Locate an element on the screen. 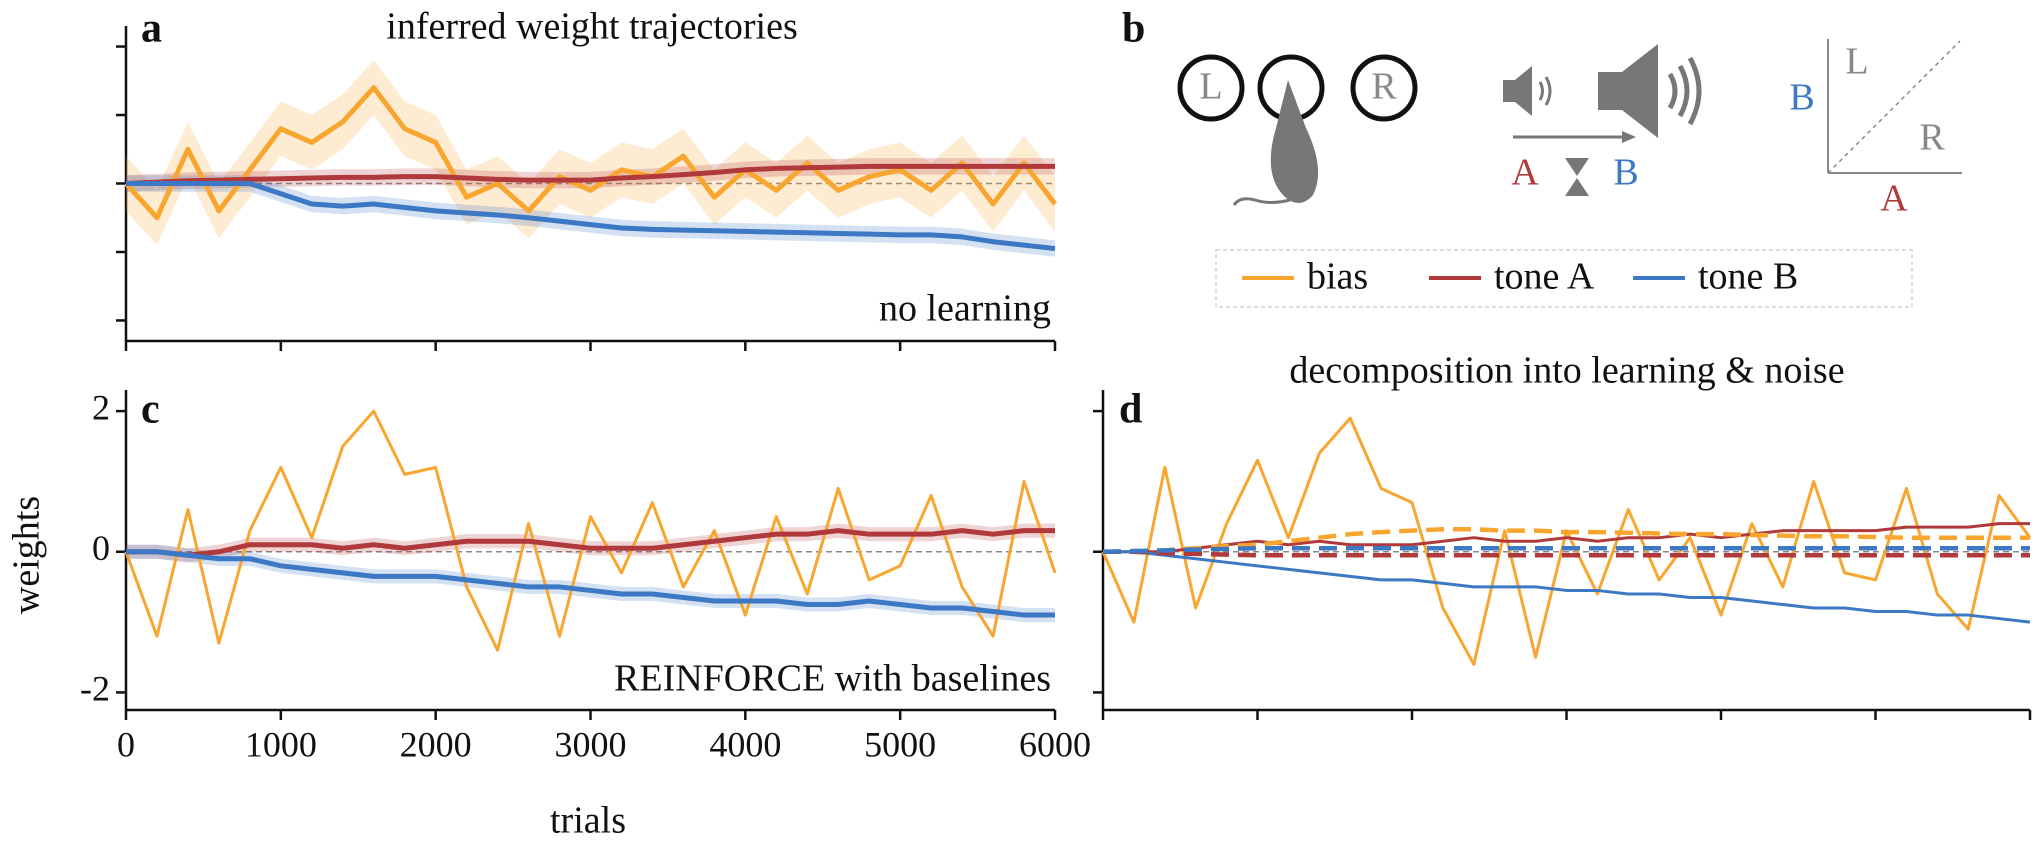  x-tick-label: 4000 is located at coordinates (745, 744).